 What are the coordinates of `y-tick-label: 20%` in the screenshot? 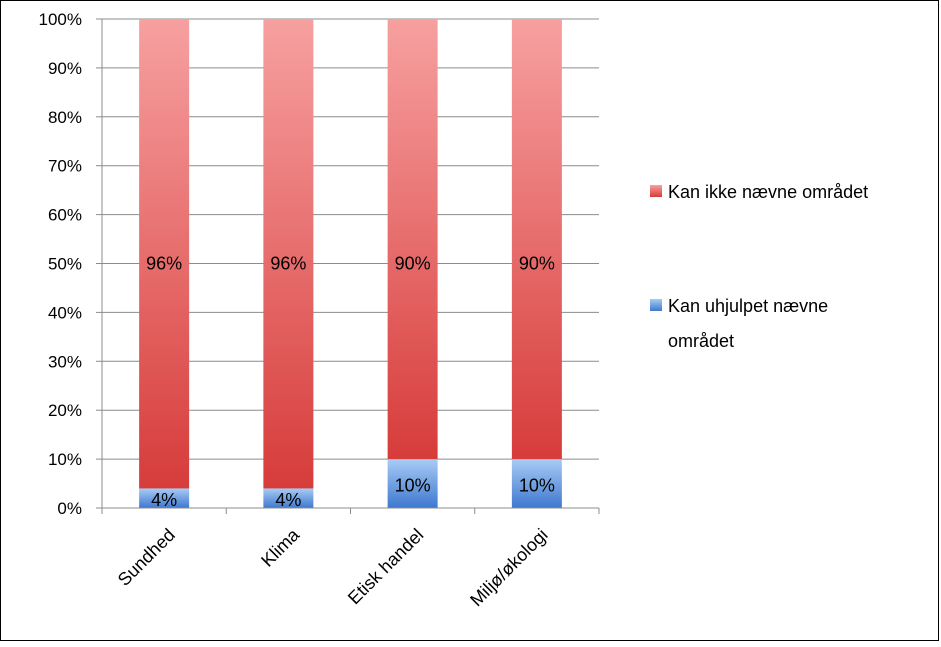 It's located at (65, 410).